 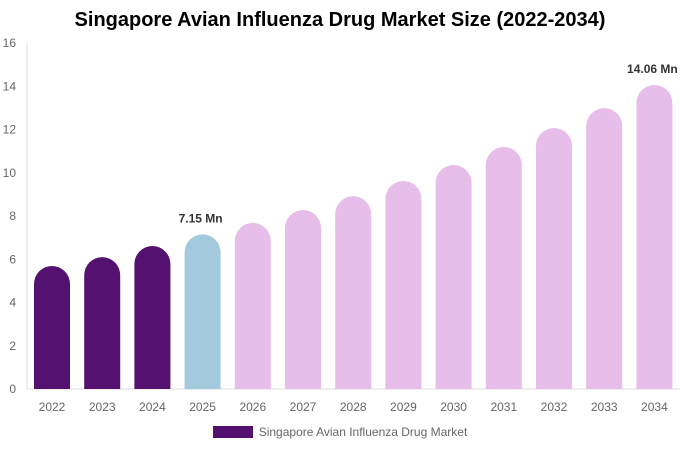 What do you see at coordinates (202, 407) in the screenshot?
I see `x-tick-label: 2025` at bounding box center [202, 407].